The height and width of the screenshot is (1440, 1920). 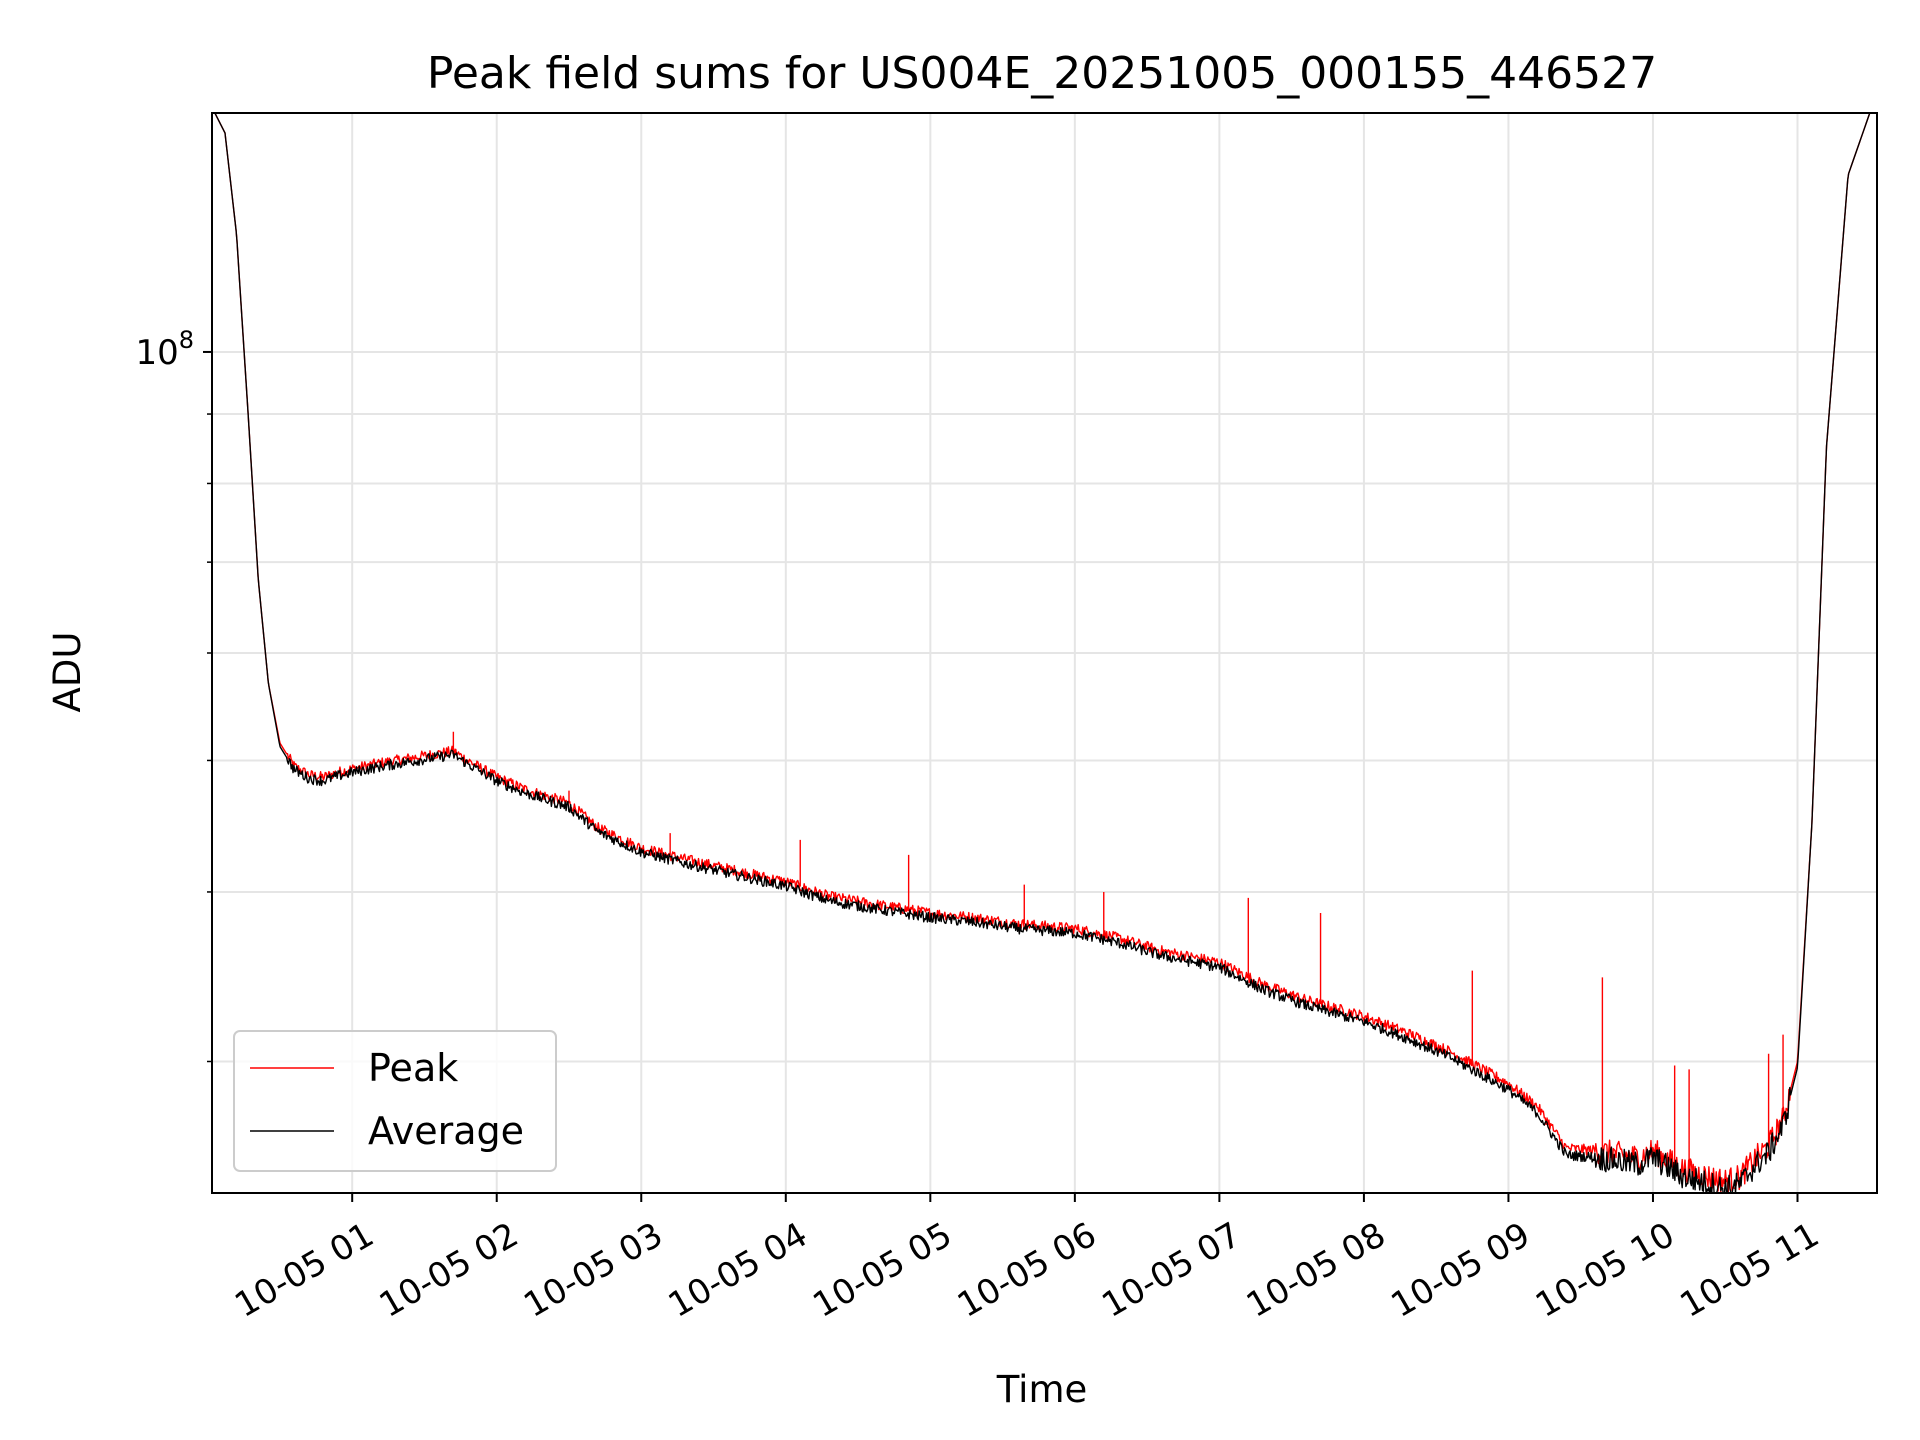 I want to click on legend-peak-label: Peak, so click(x=413, y=1068).